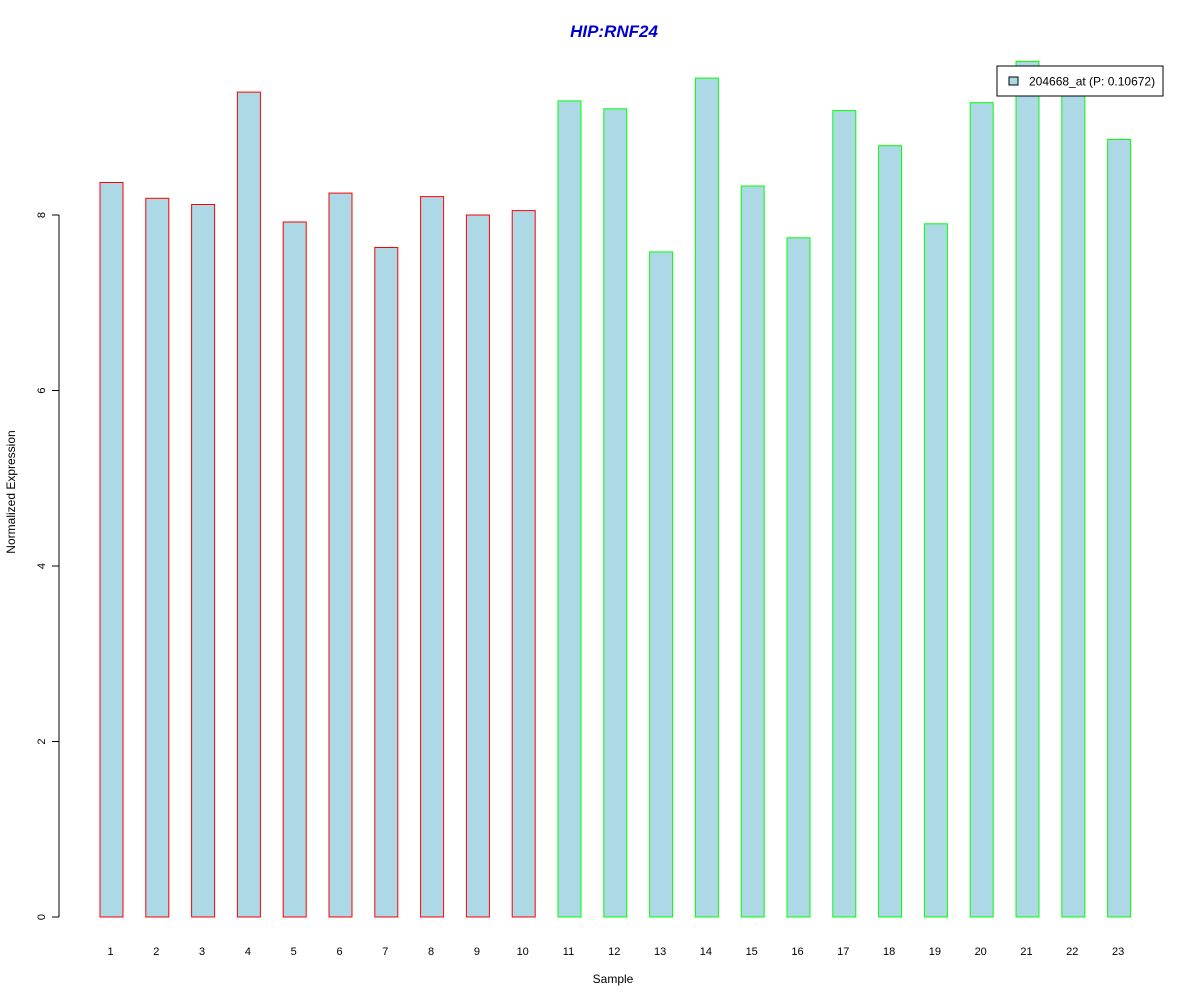 This screenshot has height=1000, width=1200. What do you see at coordinates (568, 952) in the screenshot?
I see `x-tick-label: 11` at bounding box center [568, 952].